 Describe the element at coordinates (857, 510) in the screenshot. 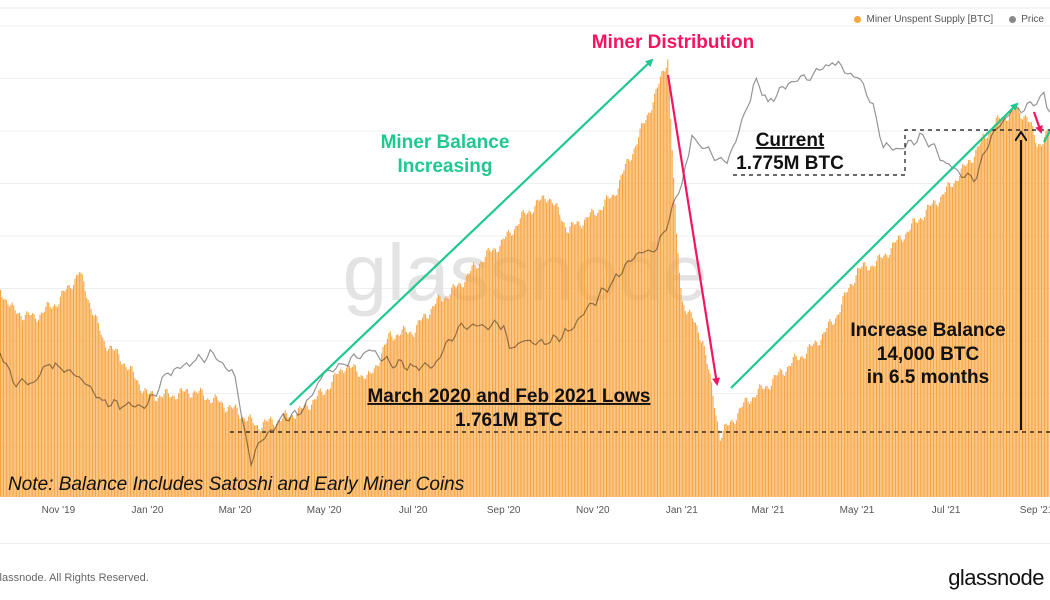

I see `x-tick-label: May '21` at that location.